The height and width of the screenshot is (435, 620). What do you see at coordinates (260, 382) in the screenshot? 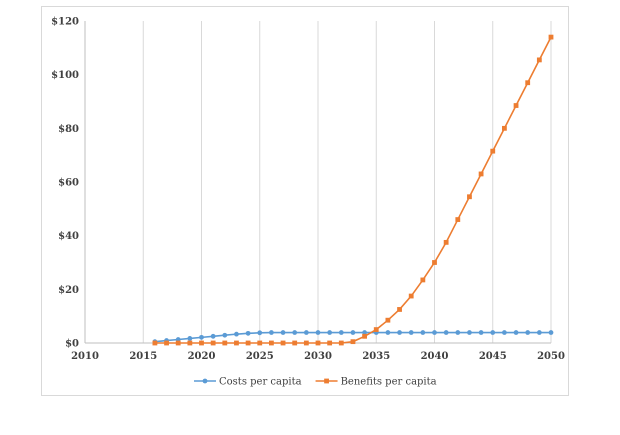
I see `legend-label: Costs per capita` at bounding box center [260, 382].